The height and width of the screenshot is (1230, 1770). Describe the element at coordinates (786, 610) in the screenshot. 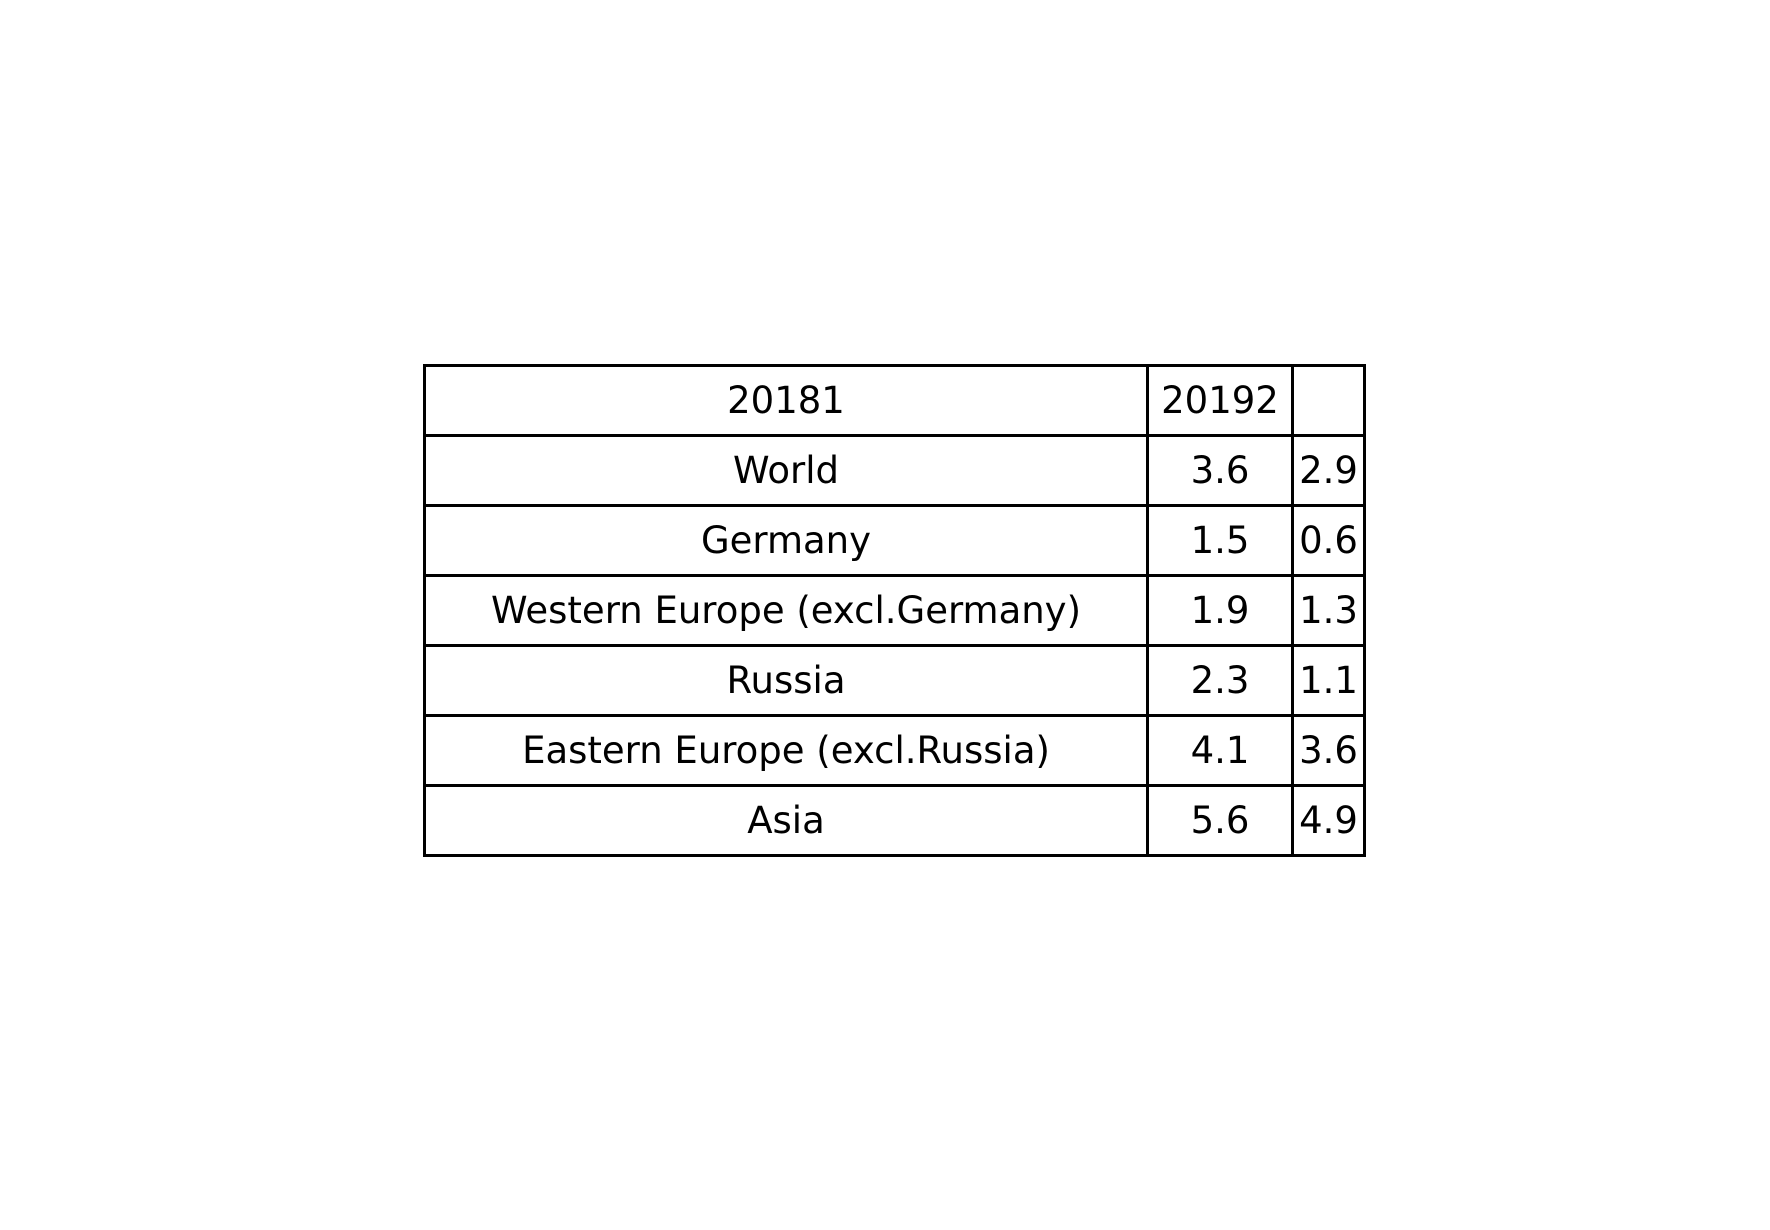

I see `row-label: Western Europe (excl.Germany)` at that location.